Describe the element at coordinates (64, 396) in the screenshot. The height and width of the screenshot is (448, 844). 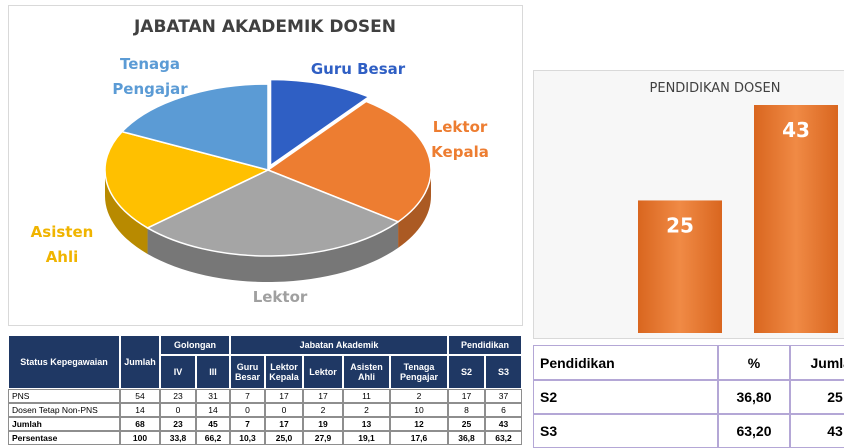
I see `table-cell: PNS` at that location.